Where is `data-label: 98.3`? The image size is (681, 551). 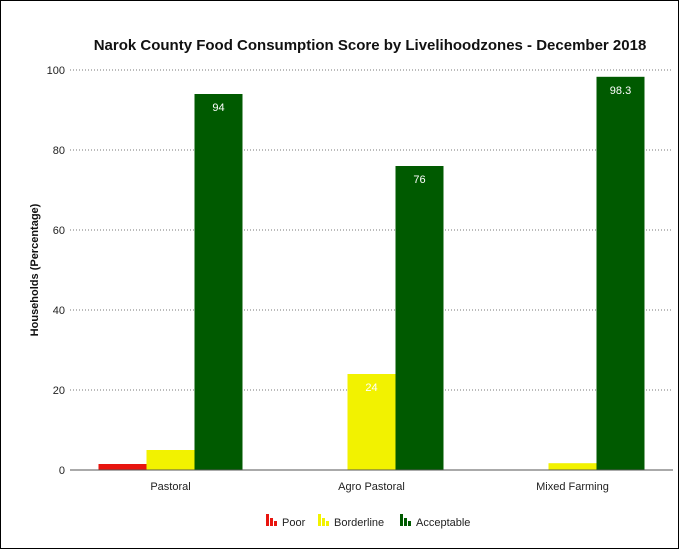
data-label: 98.3 is located at coordinates (620, 91).